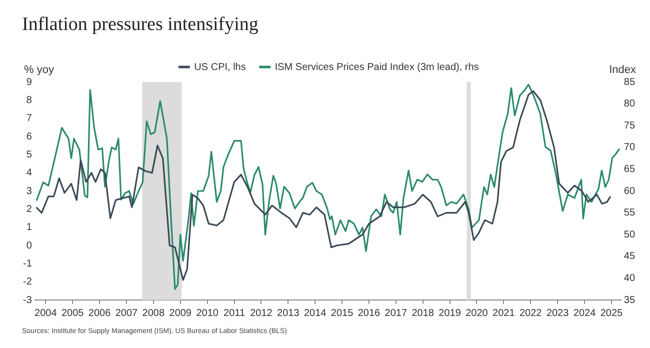 The height and width of the screenshot is (348, 650). Describe the element at coordinates (29, 118) in the screenshot. I see `y-tick-label: 7` at that location.